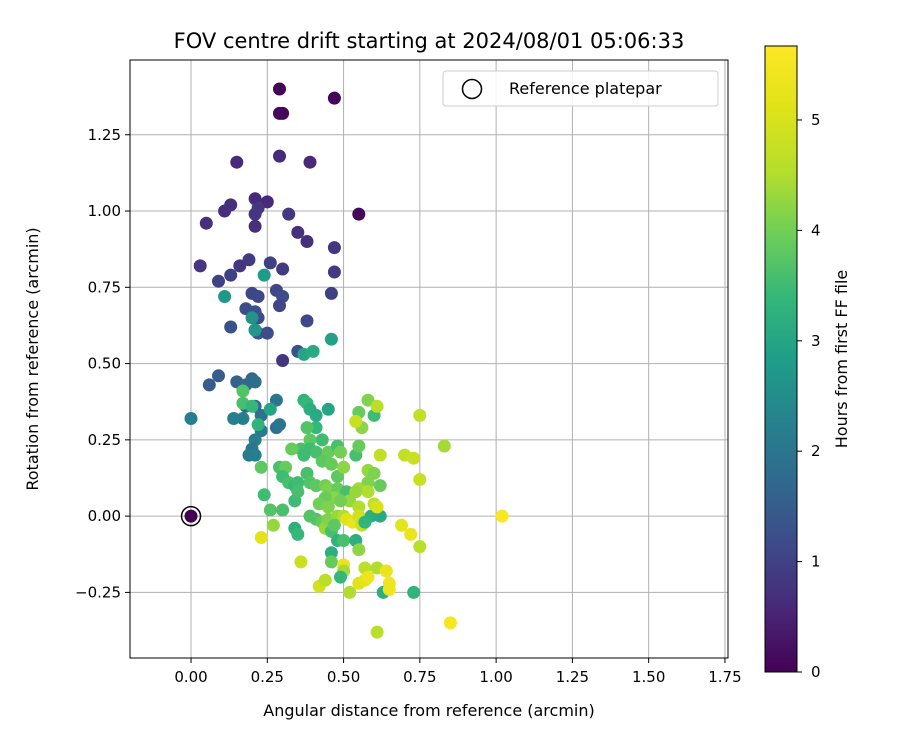 Image resolution: width=900 pixels, height=750 pixels. I want to click on reference-point, so click(191, 516).